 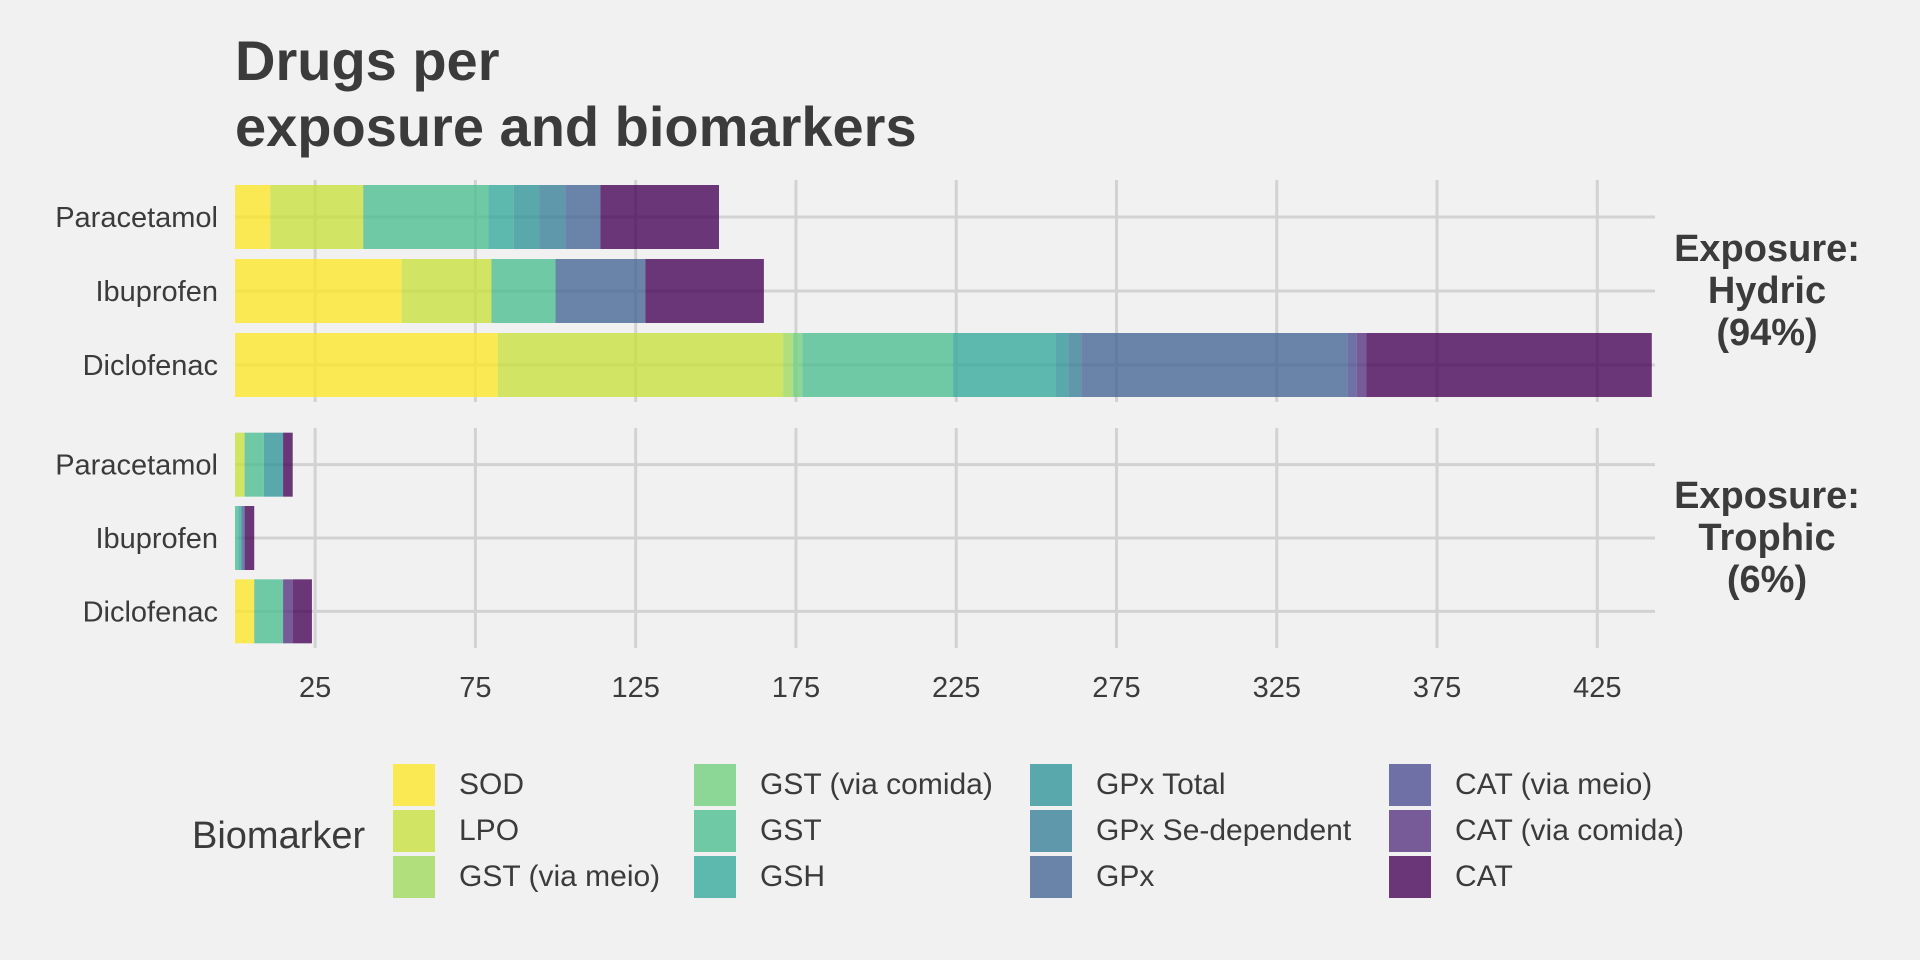 What do you see at coordinates (1484, 876) in the screenshot?
I see `legend-label: CAT` at bounding box center [1484, 876].